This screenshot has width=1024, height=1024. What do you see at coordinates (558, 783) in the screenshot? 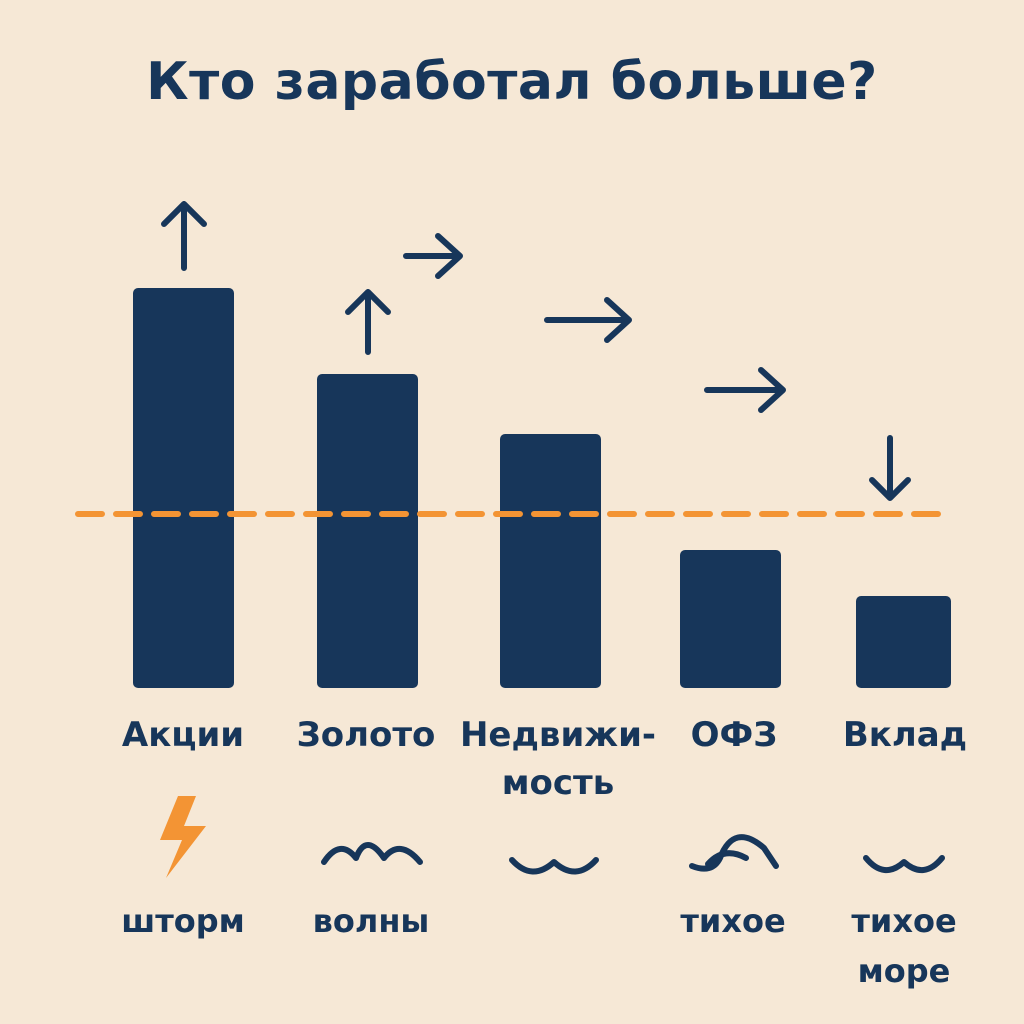
I see `category-label: мость` at bounding box center [558, 783].